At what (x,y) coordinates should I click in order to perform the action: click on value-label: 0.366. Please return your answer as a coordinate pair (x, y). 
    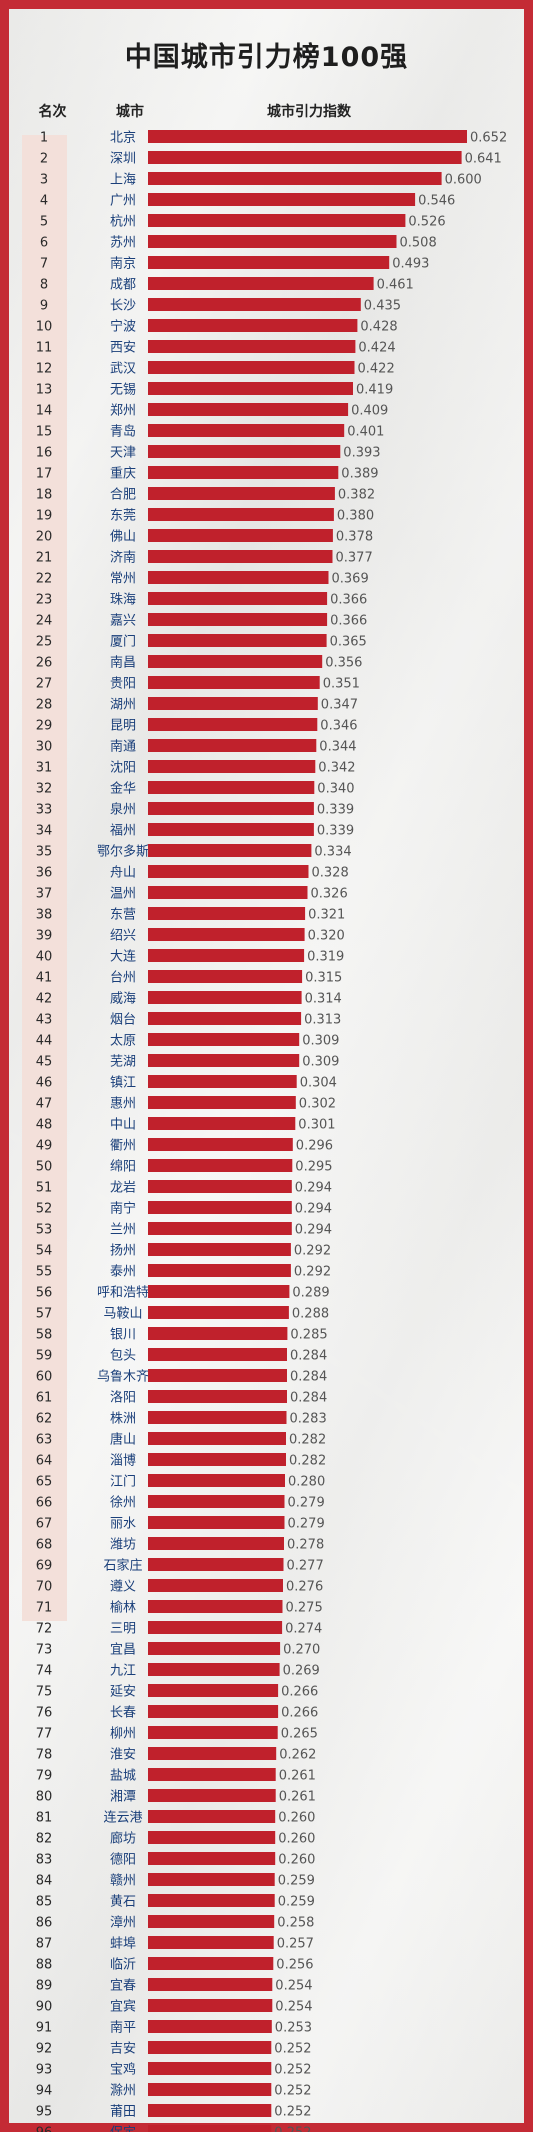
    Looking at the image, I should click on (348, 600).